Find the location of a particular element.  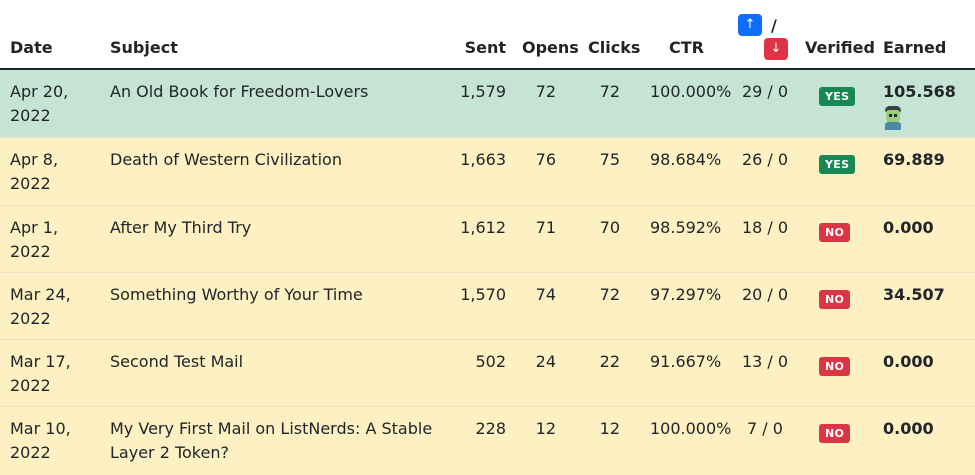

header-opens: Opens is located at coordinates (550, 47).